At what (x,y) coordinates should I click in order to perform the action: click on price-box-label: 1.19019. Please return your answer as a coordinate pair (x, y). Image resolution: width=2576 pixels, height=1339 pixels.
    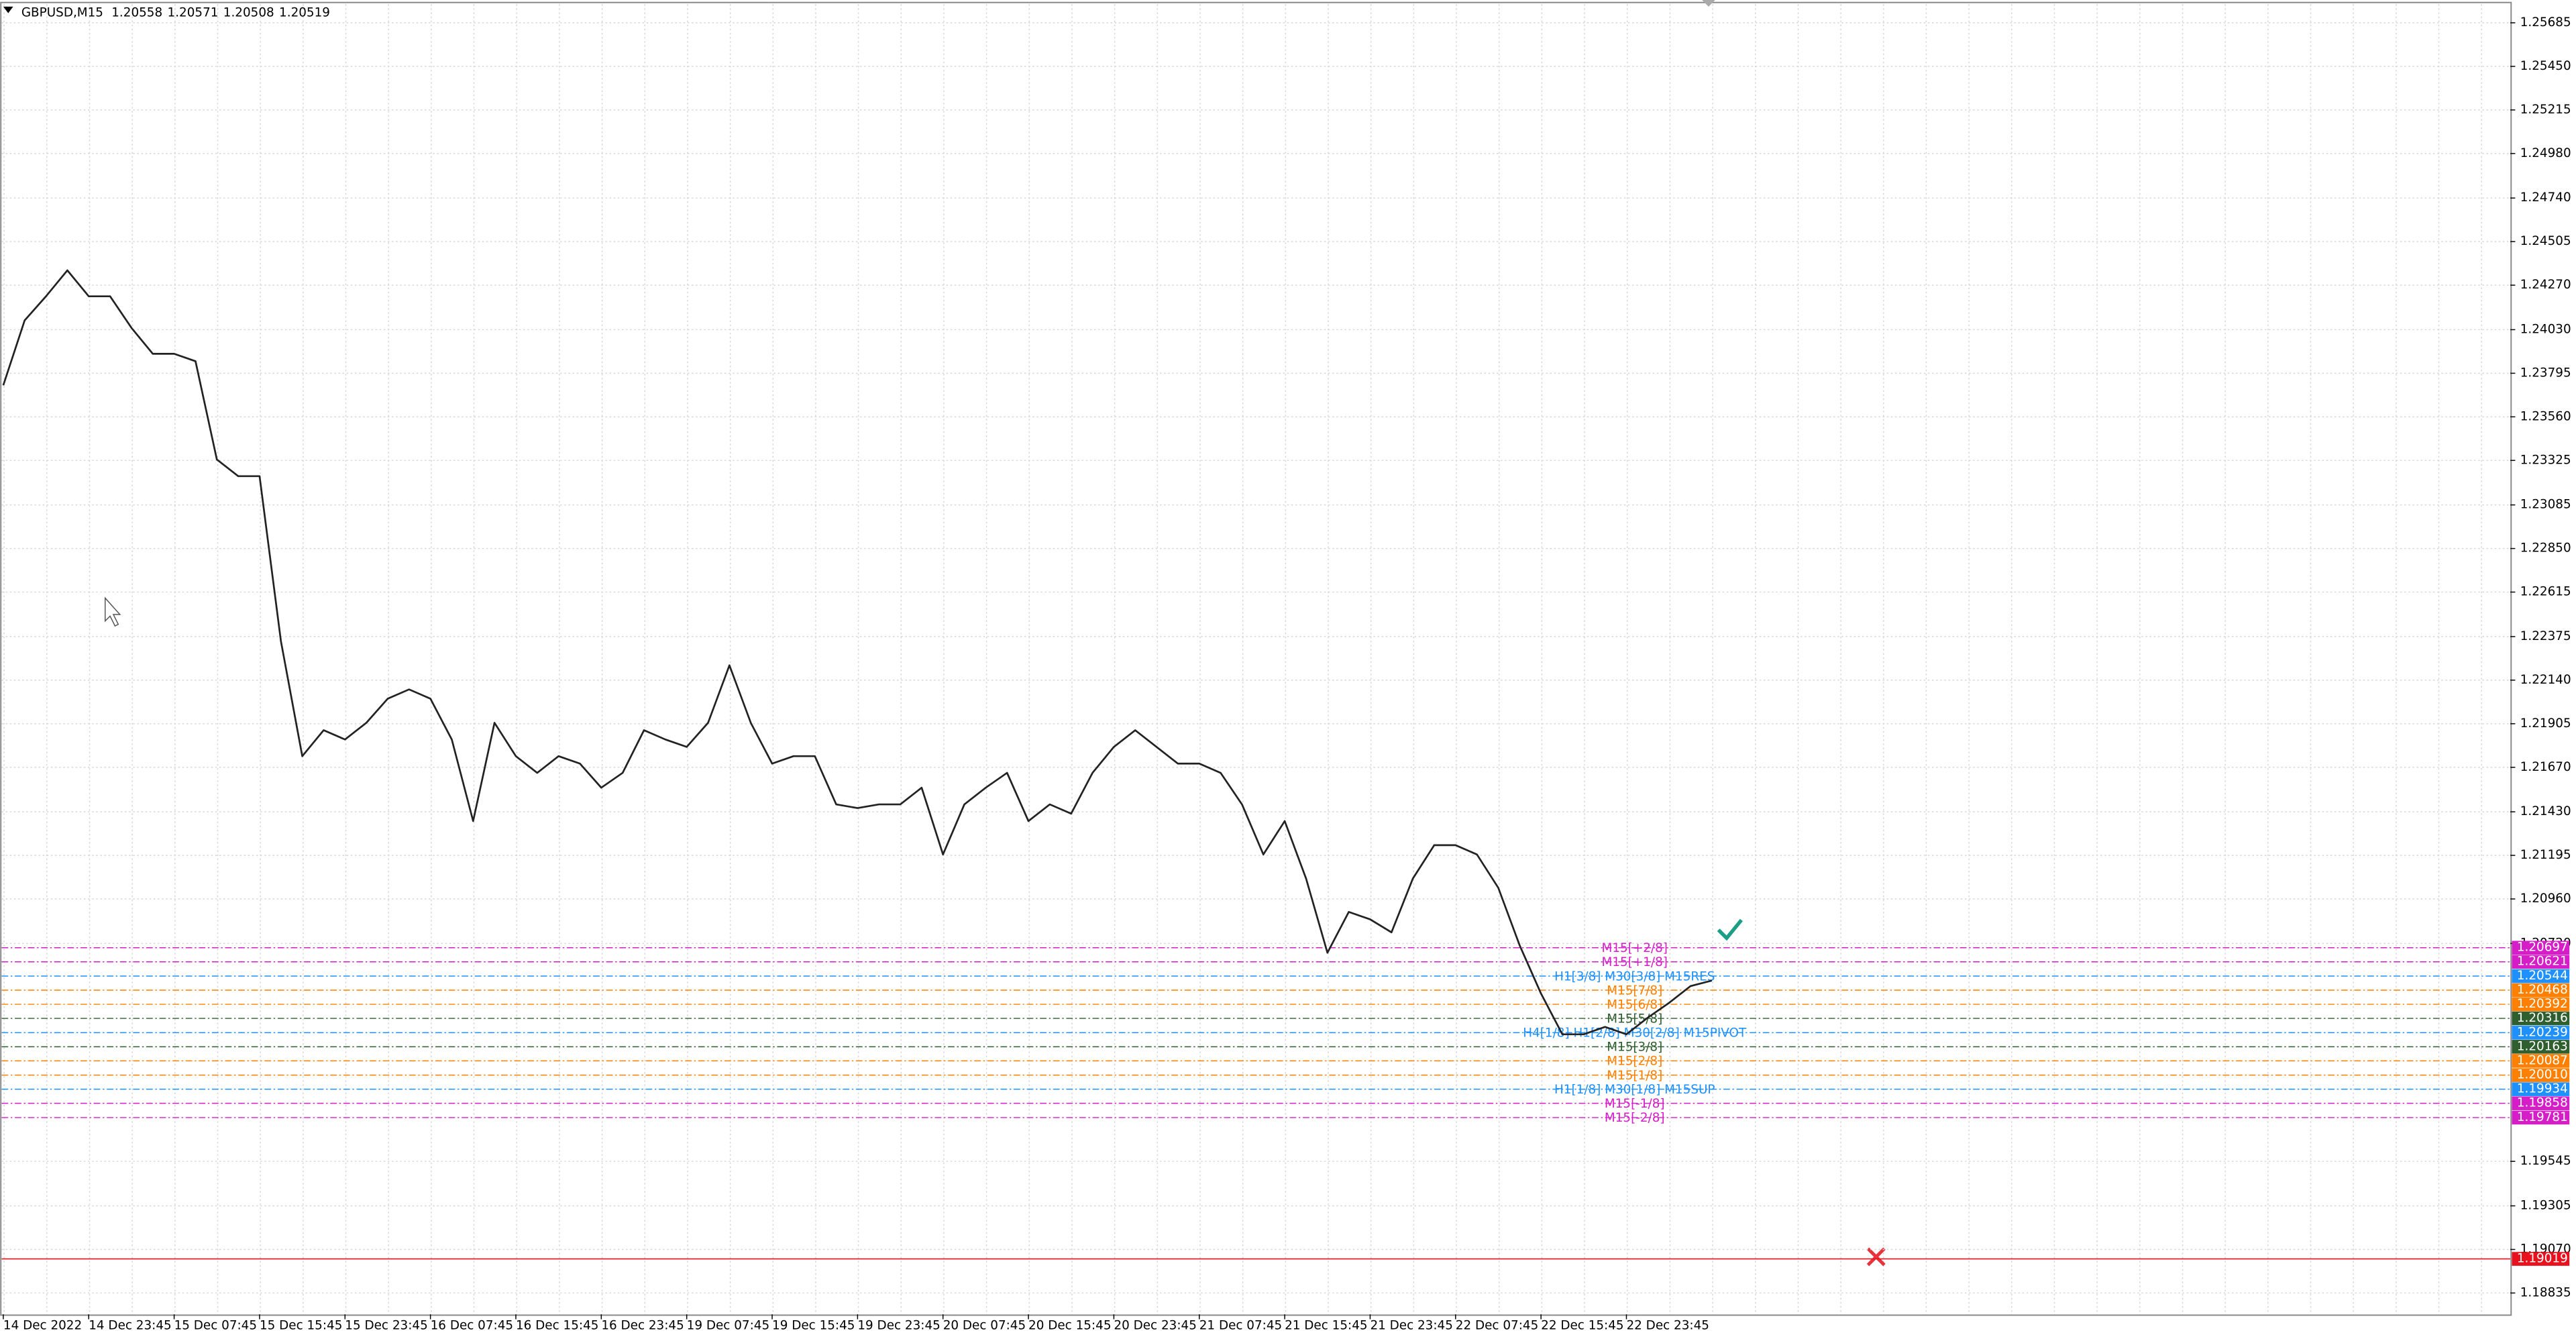
    Looking at the image, I should click on (2542, 1259).